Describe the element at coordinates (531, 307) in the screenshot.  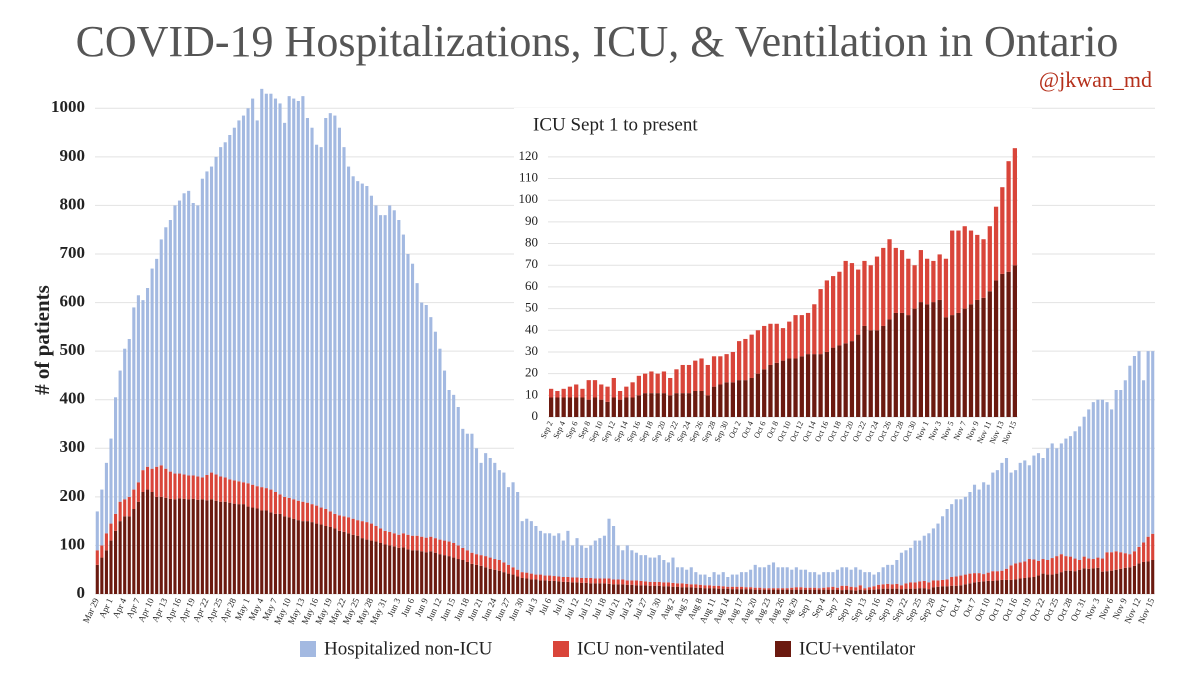
I see `y-tick-label: 50` at that location.